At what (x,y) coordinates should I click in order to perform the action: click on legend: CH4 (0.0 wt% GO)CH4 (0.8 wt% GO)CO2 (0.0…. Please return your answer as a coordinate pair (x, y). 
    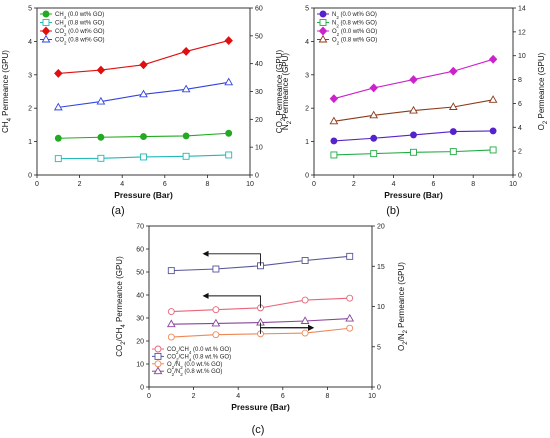
    Looking at the image, I should click on (72, 28).